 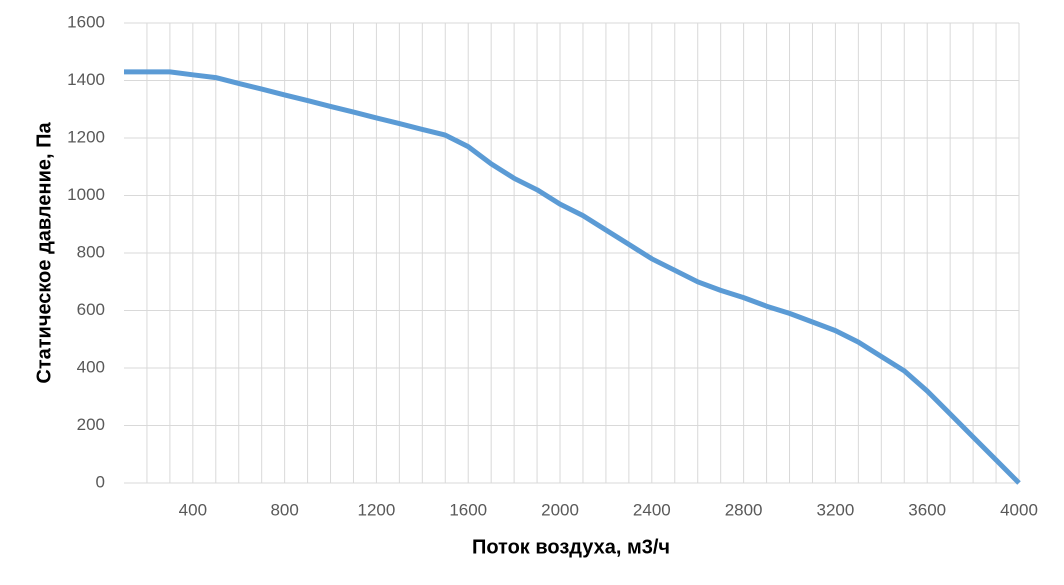 I want to click on y-tick-label: 600, so click(x=91, y=309).